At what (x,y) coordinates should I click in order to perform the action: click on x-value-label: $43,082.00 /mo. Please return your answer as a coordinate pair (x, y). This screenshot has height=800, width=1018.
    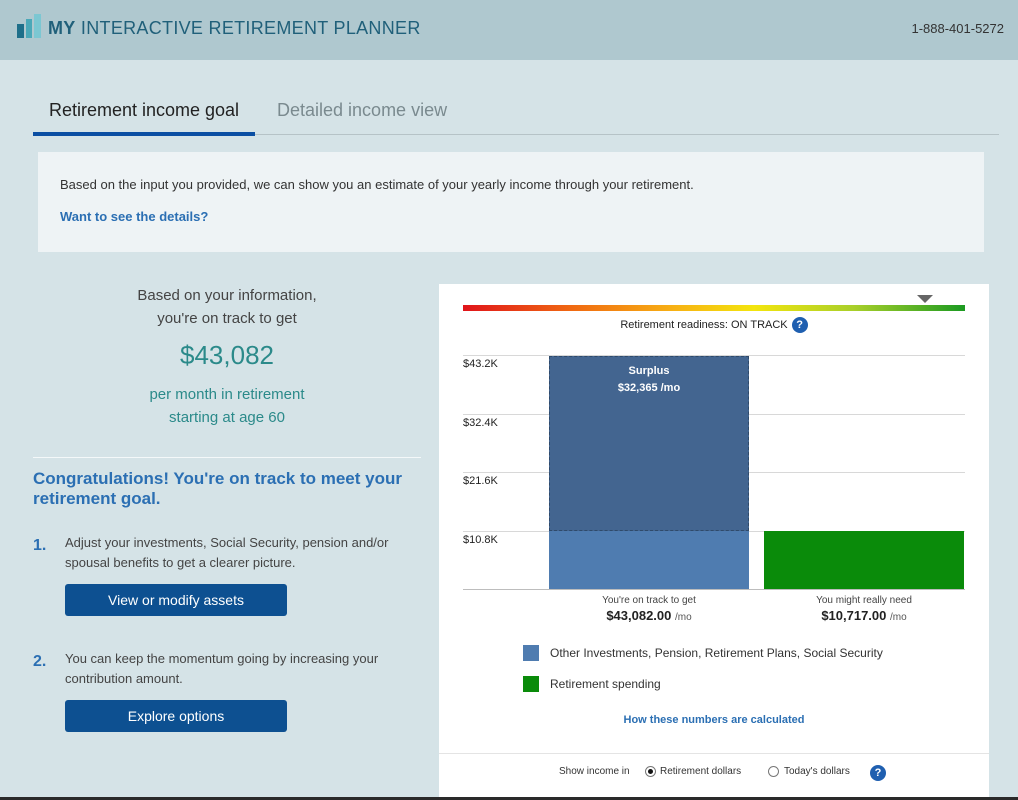
    Looking at the image, I should click on (649, 615).